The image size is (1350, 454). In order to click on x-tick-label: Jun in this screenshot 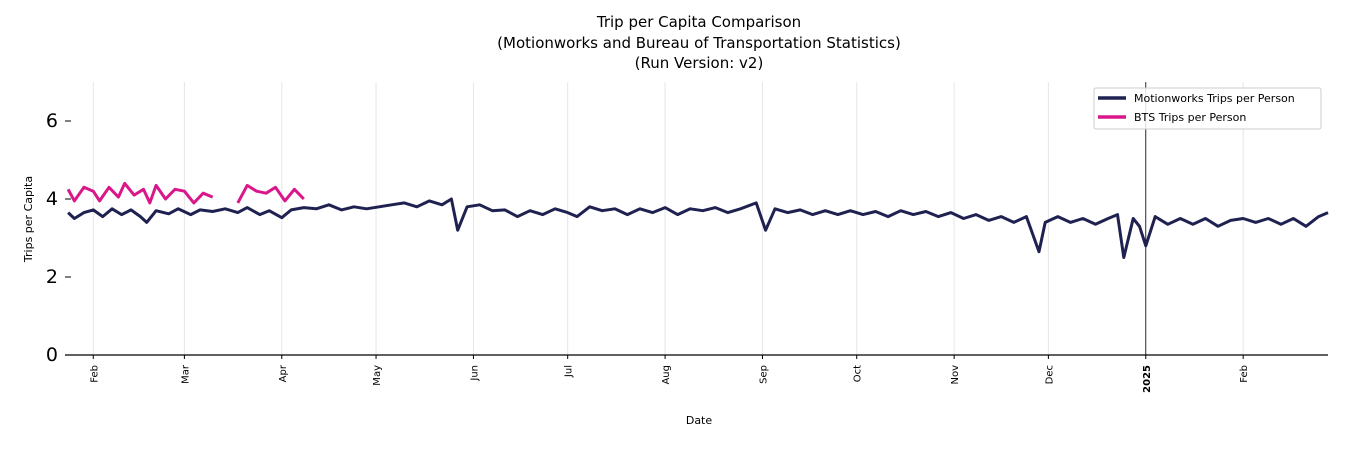, I will do `click(474, 373)`.